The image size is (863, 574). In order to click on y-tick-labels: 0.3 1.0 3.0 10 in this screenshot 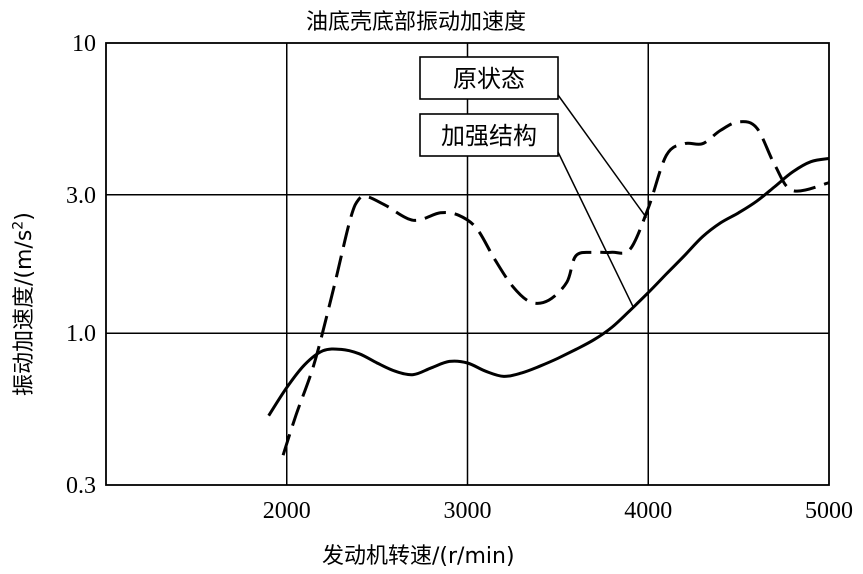, I will do `click(81, 265)`.